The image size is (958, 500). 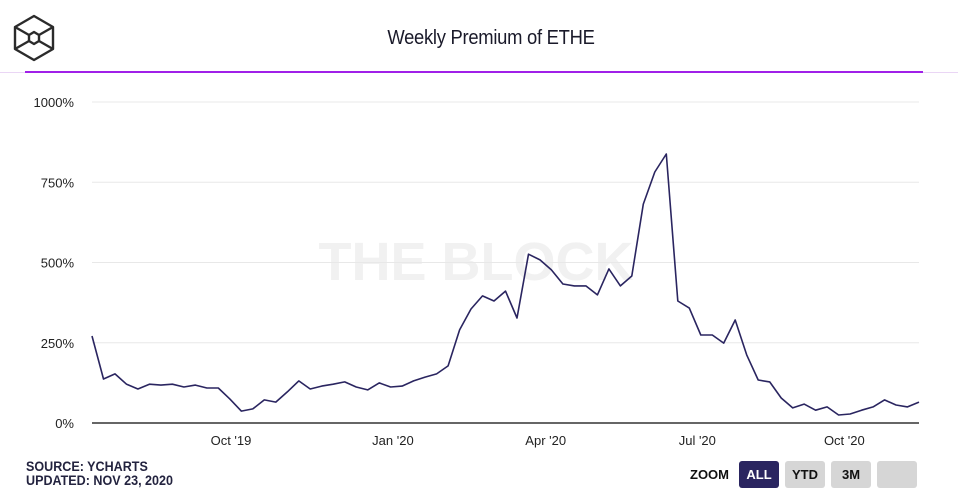 What do you see at coordinates (393, 440) in the screenshot?
I see `x-tick-label: Jan '20` at bounding box center [393, 440].